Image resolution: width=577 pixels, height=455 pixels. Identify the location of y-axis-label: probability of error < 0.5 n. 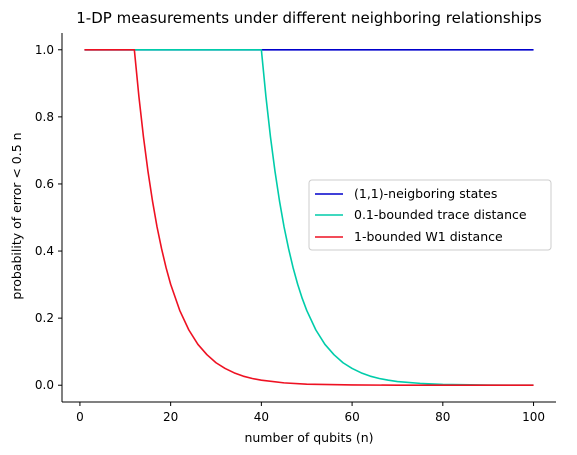
(16, 215).